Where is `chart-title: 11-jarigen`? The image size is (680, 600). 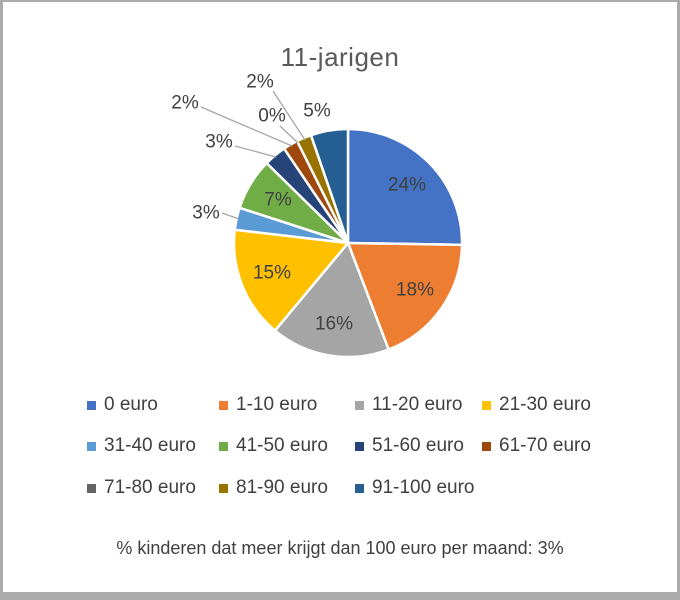
chart-title: 11-jarigen is located at coordinates (340, 57).